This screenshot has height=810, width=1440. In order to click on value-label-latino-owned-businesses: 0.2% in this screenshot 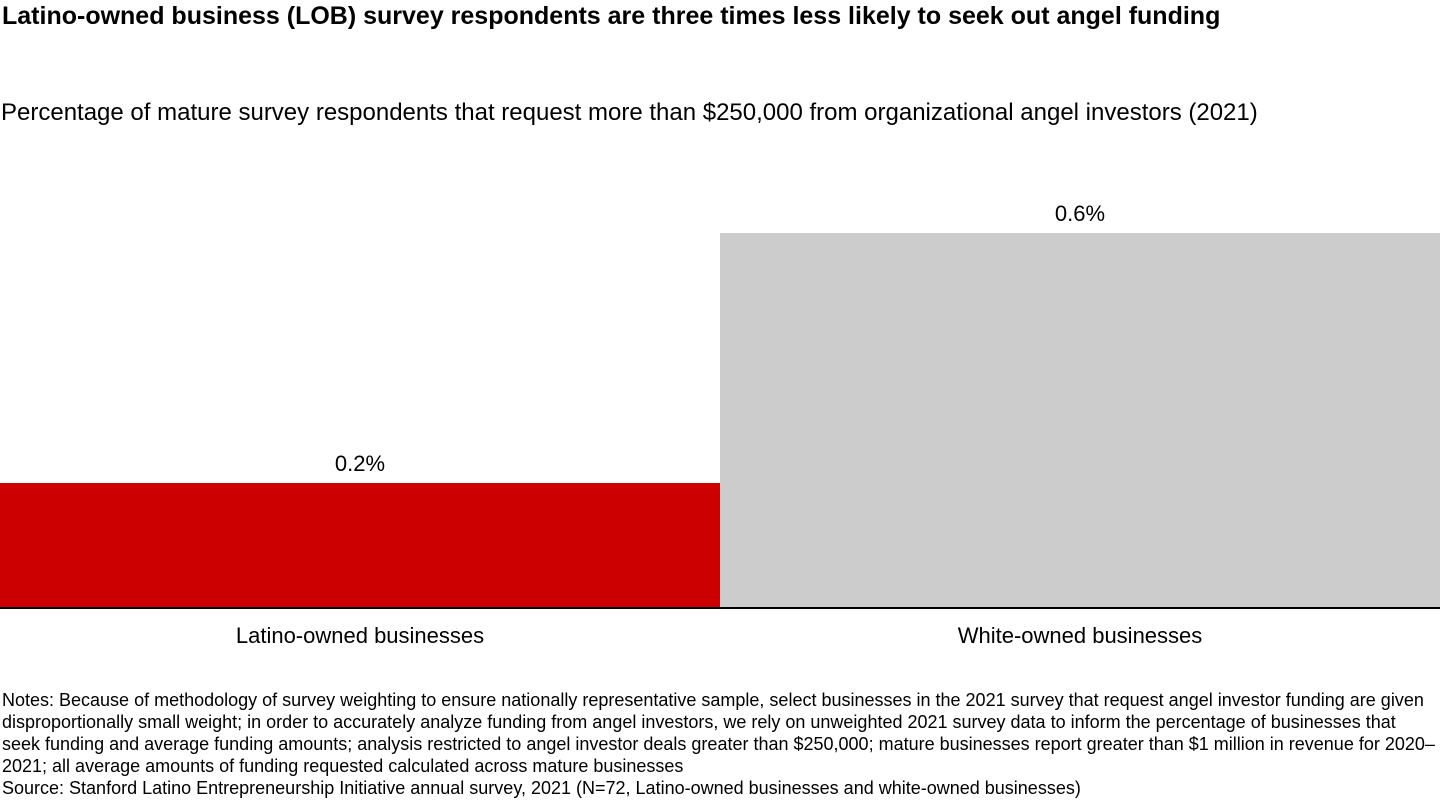, I will do `click(360, 463)`.